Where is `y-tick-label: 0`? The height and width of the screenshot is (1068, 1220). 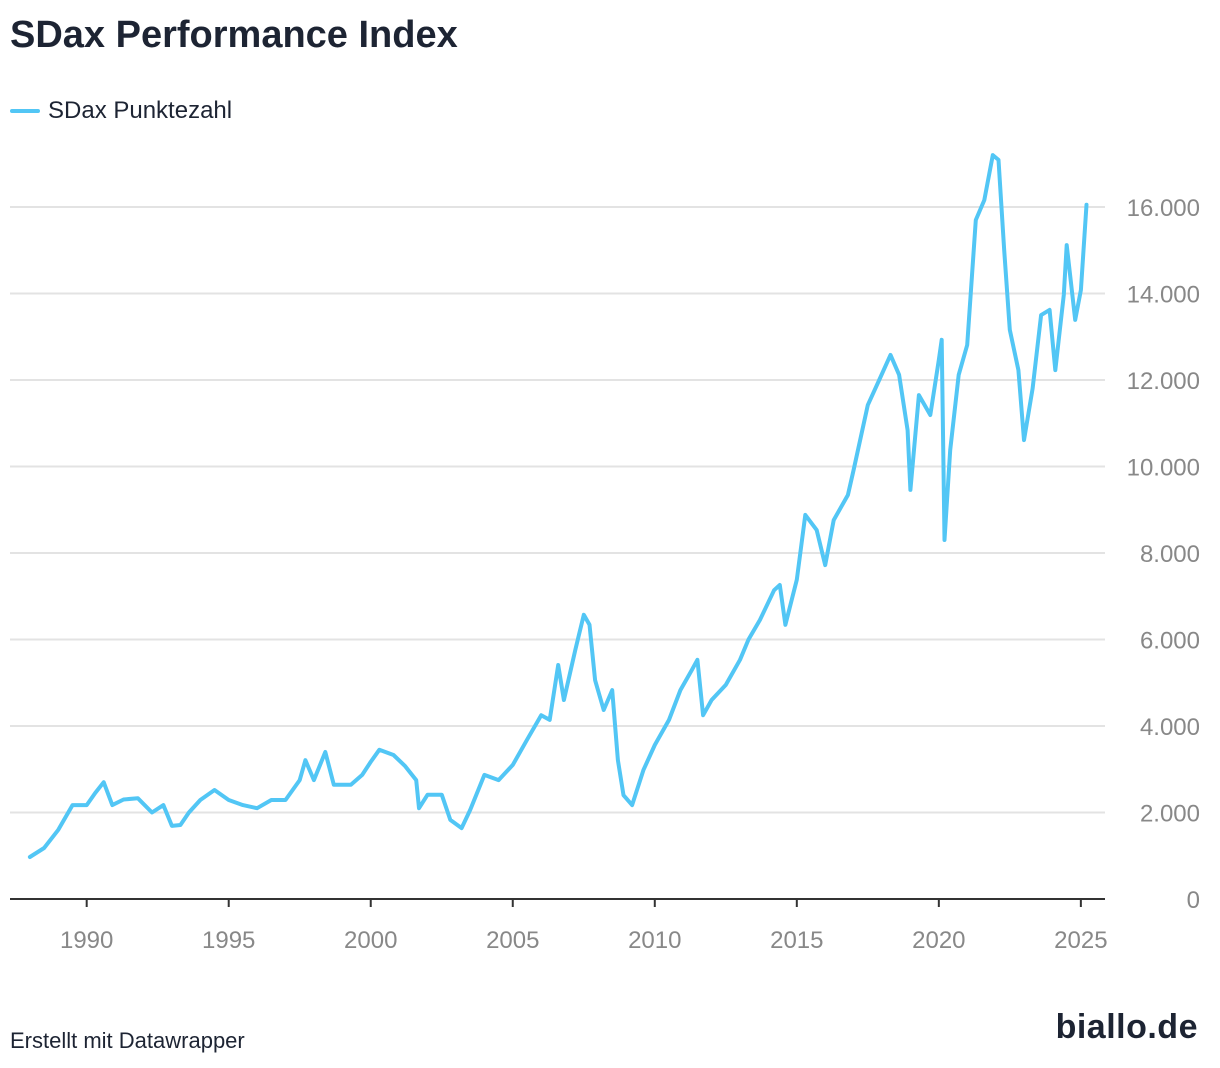 y-tick-label: 0 is located at coordinates (1193, 900).